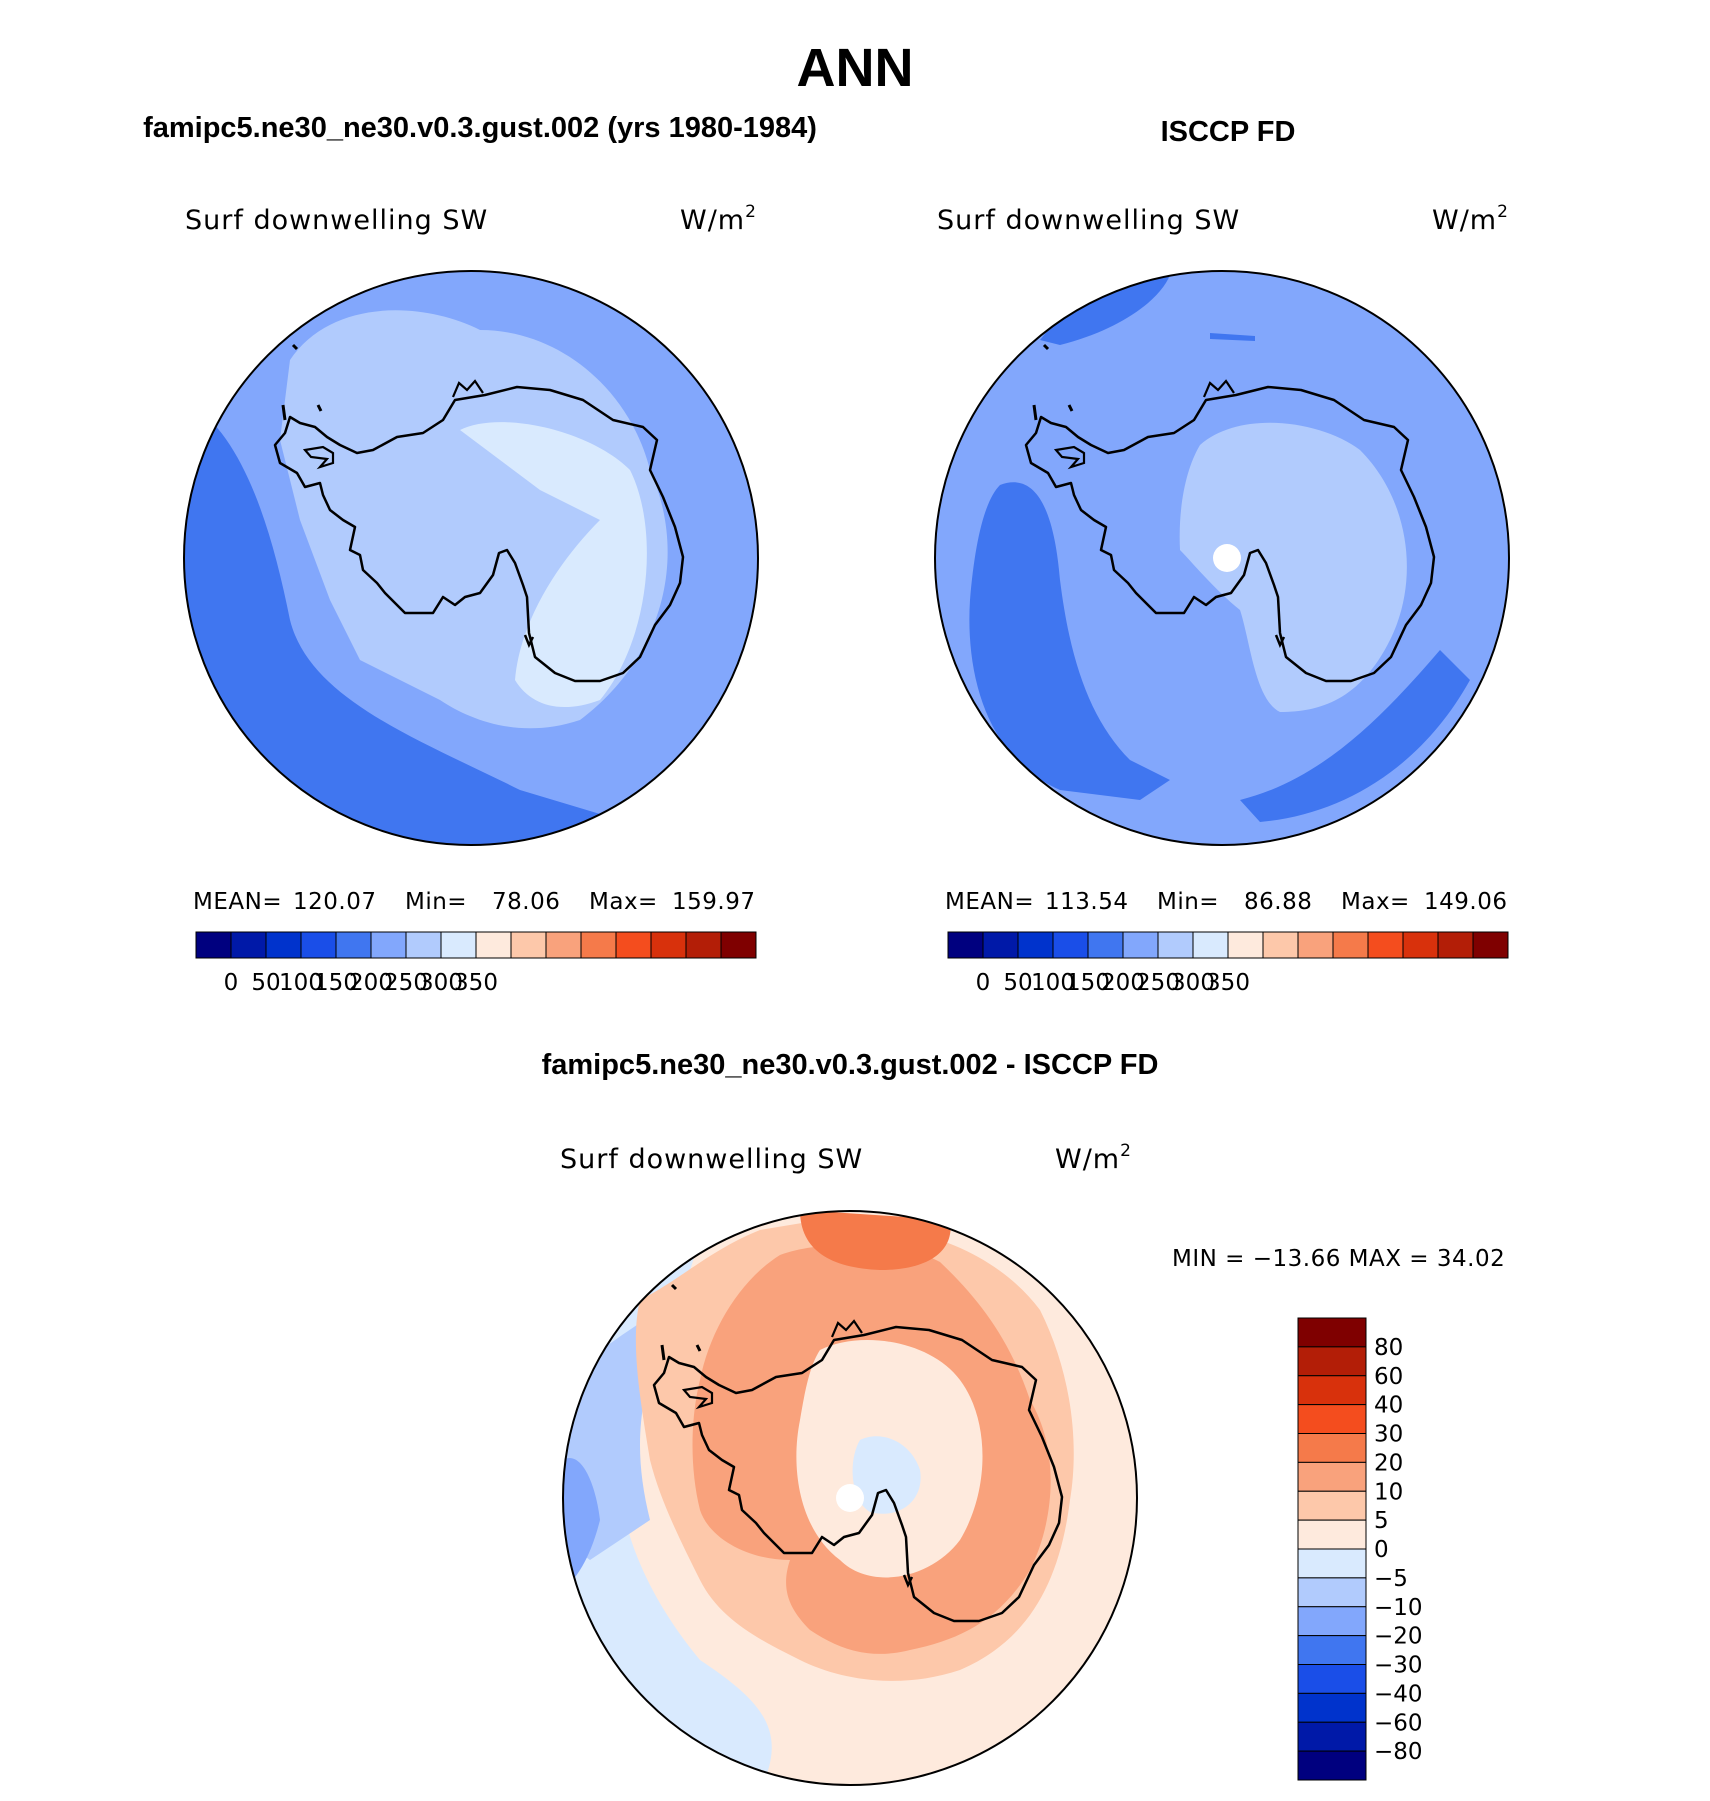 This screenshot has height=1801, width=1710. I want to click on colorbar-tick-label: −60, so click(1398, 1723).